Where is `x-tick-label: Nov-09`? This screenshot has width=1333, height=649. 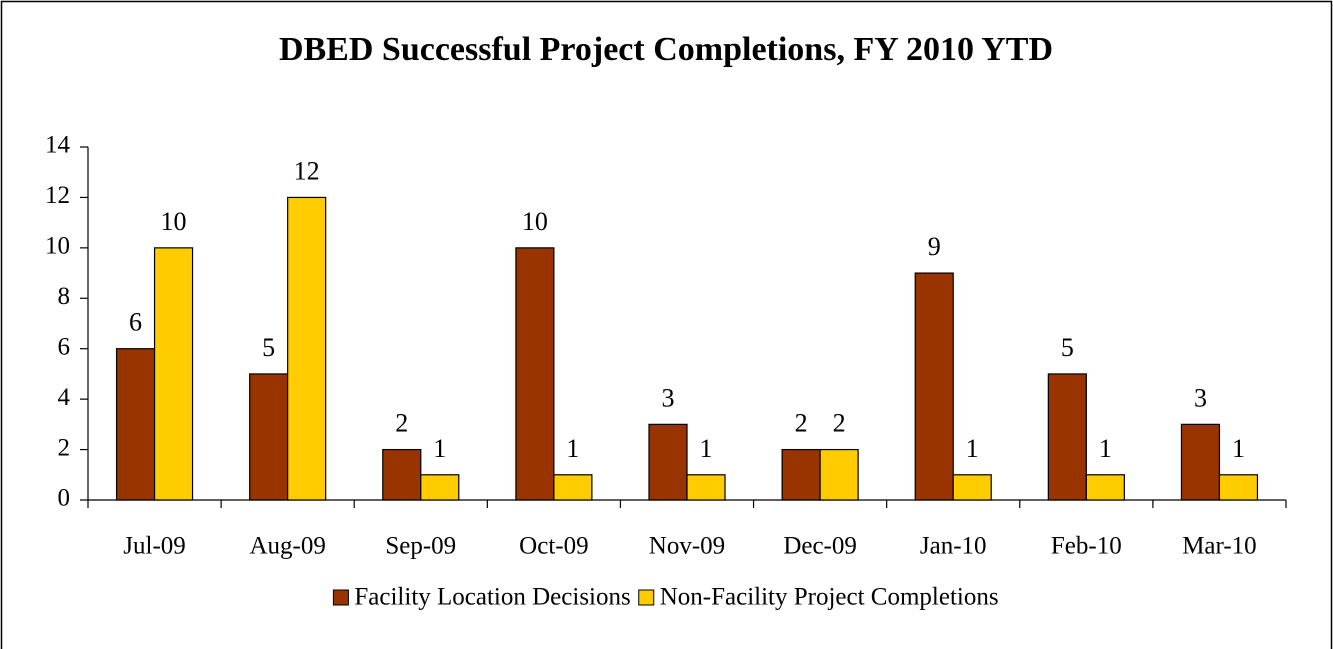
x-tick-label: Nov-09 is located at coordinates (687, 546).